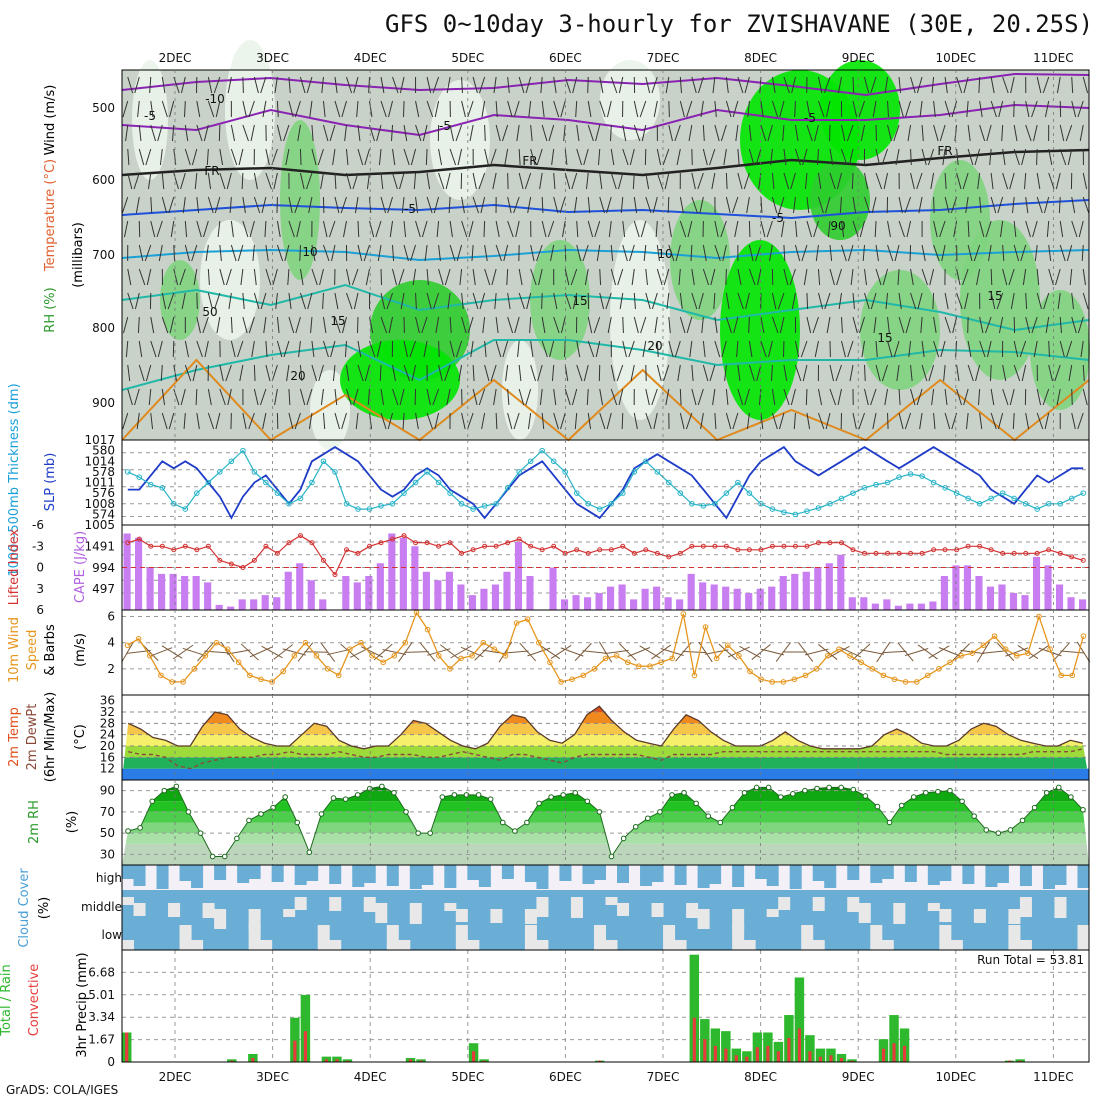 Image resolution: width=1100 pixels, height=1100 pixels. What do you see at coordinates (32, 650) in the screenshot?
I see `ylabel-wind-speed: Speed` at bounding box center [32, 650].